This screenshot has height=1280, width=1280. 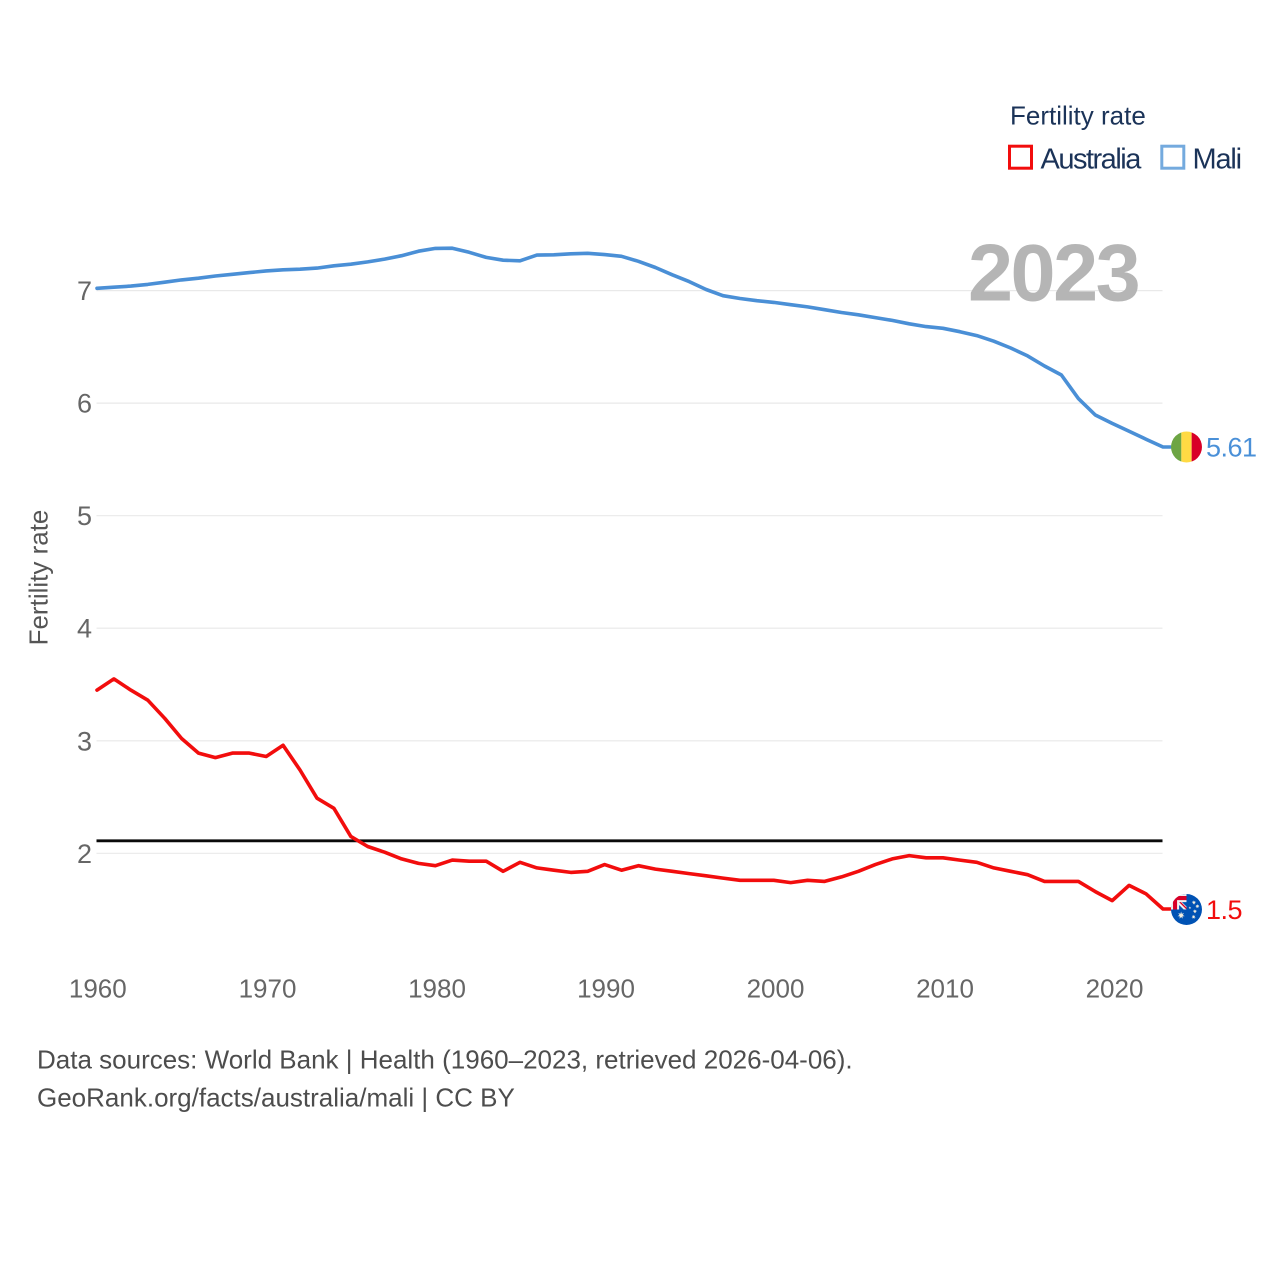 I want to click on svg-text: 1970, so click(x=268, y=989).